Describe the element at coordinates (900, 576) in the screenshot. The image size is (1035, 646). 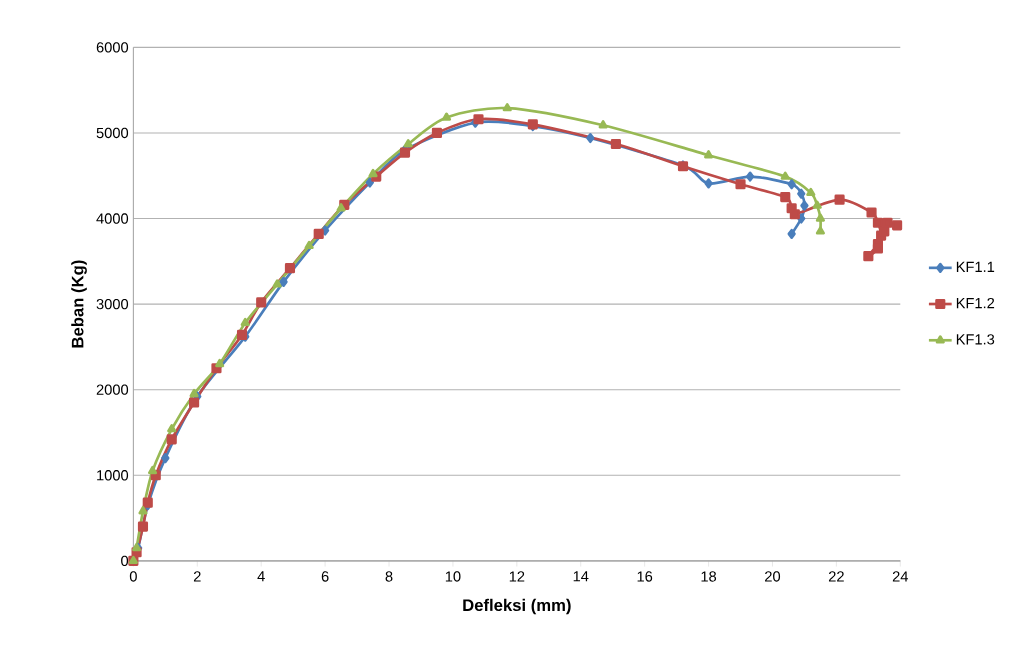
I see `x-tick-label: 24` at that location.